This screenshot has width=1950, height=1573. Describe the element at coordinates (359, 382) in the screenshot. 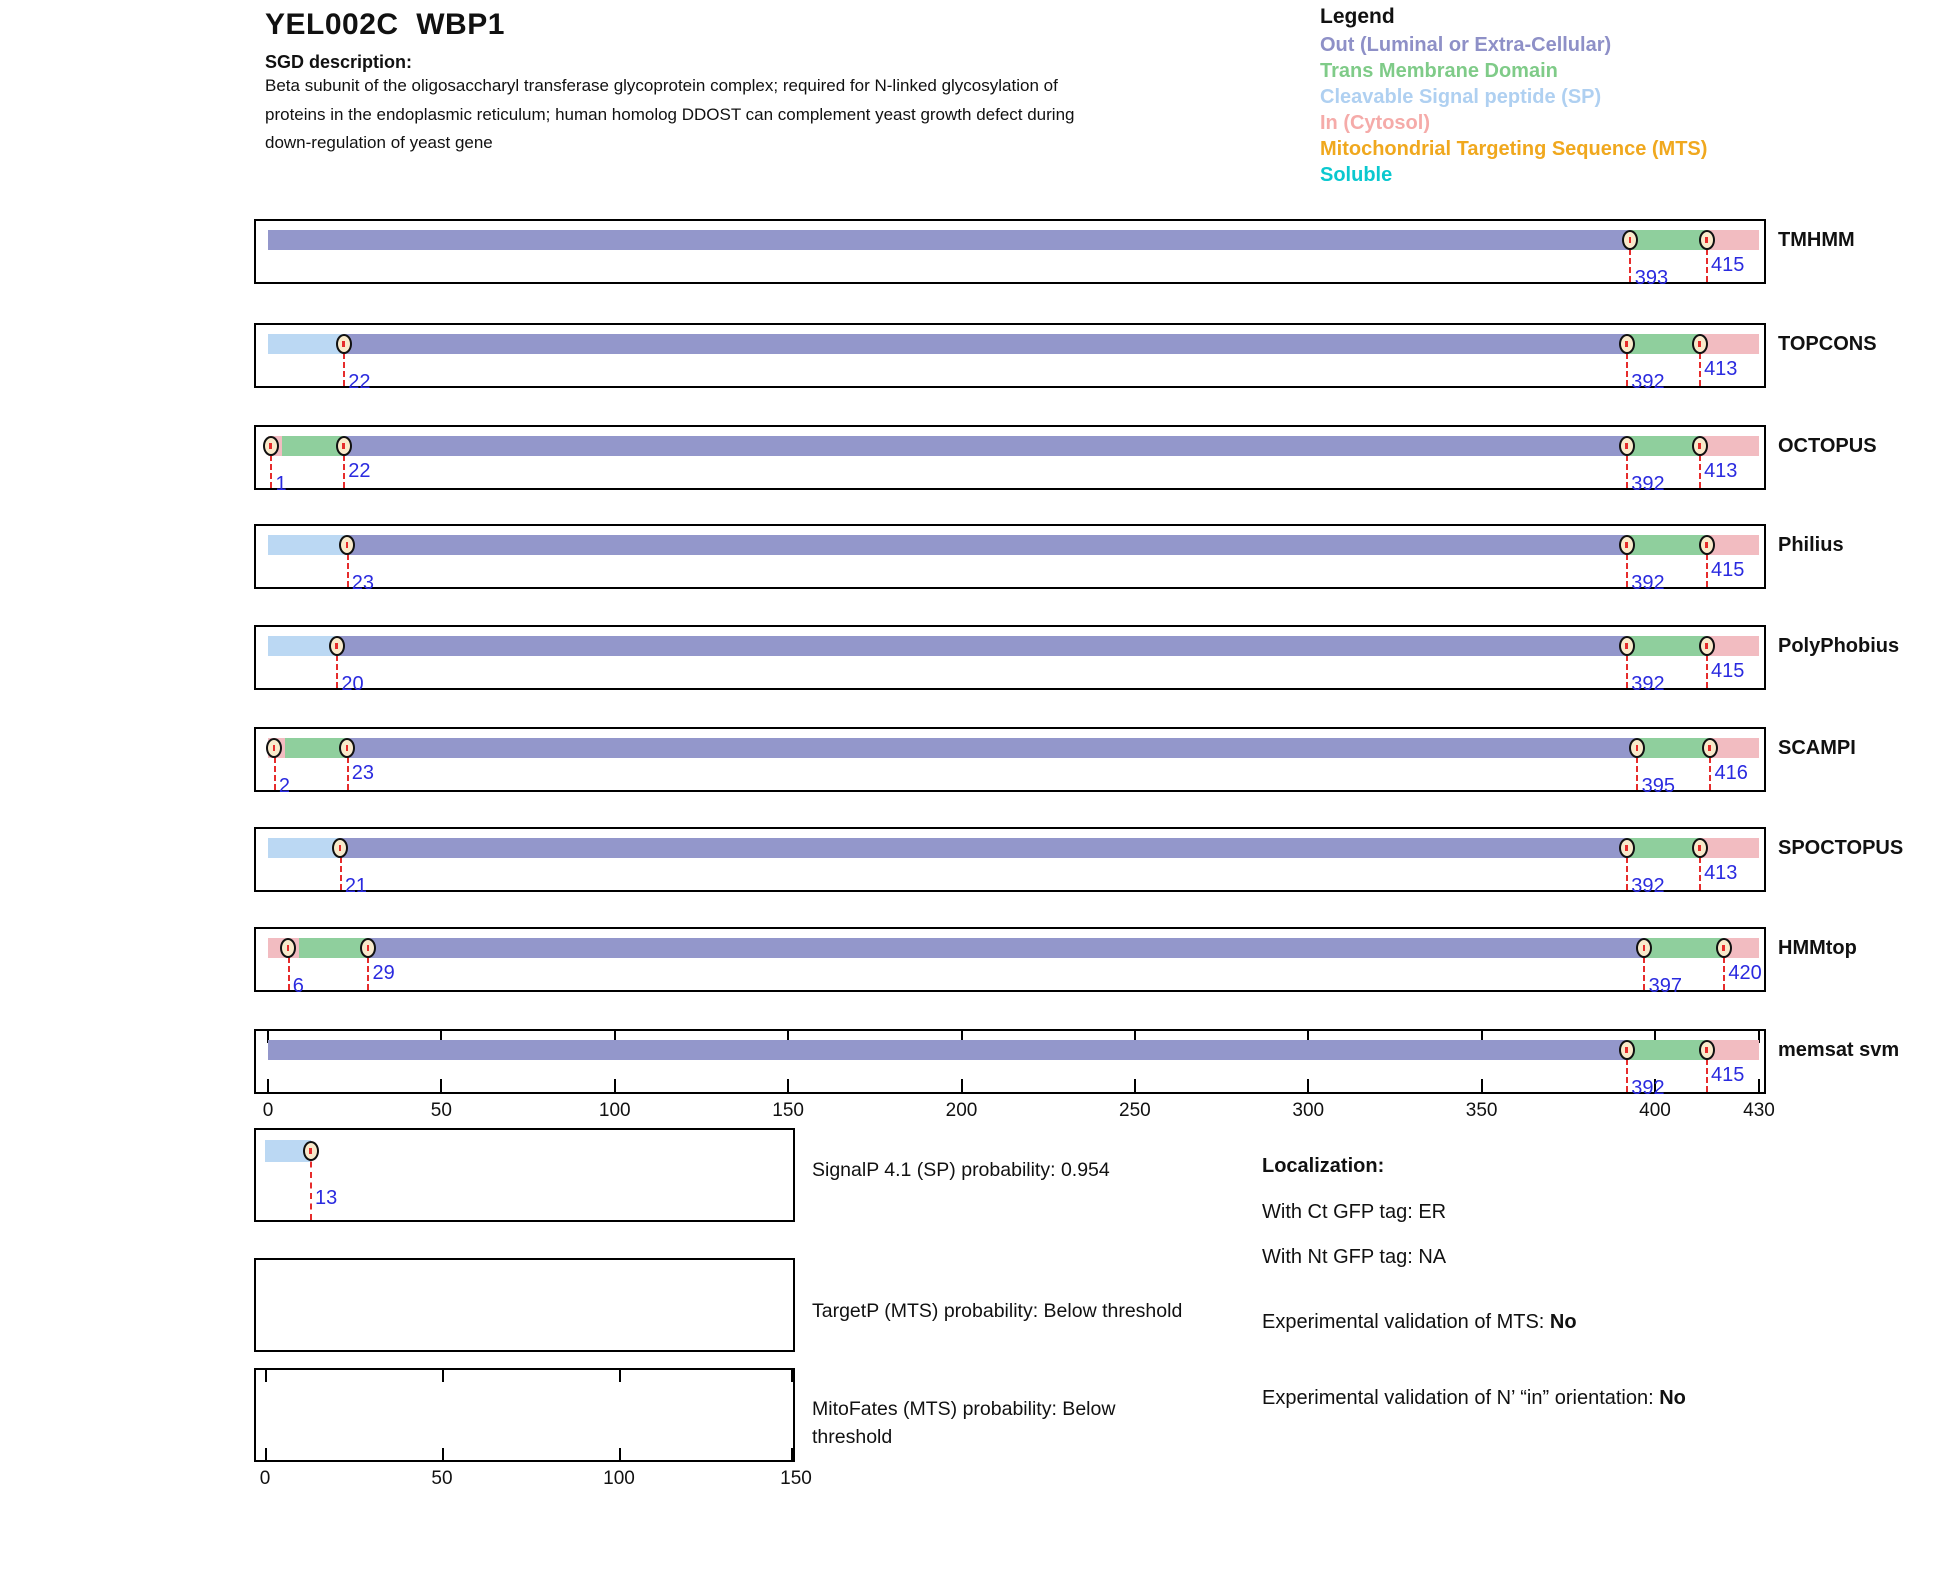

I see `boundary-number: 22` at that location.